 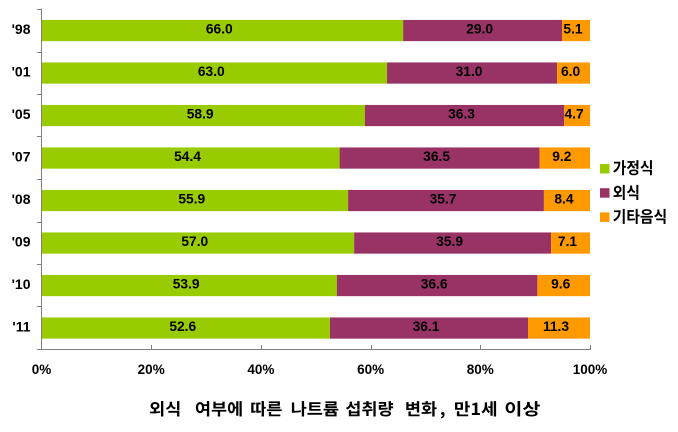 What do you see at coordinates (573, 29) in the screenshot?
I see `svg-text: 5.1` at bounding box center [573, 29].